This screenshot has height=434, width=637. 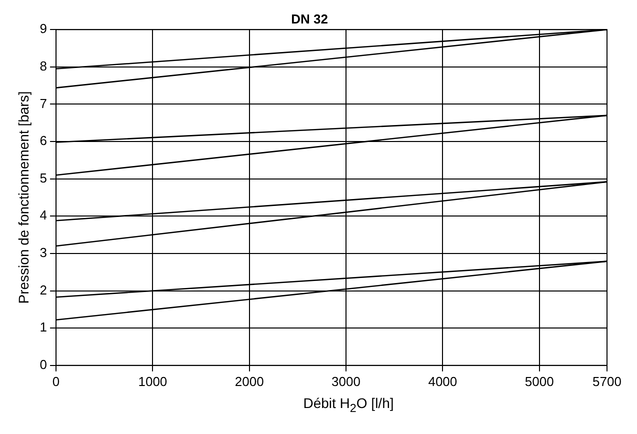 I want to click on y-tick-label: 6, so click(x=44, y=140).